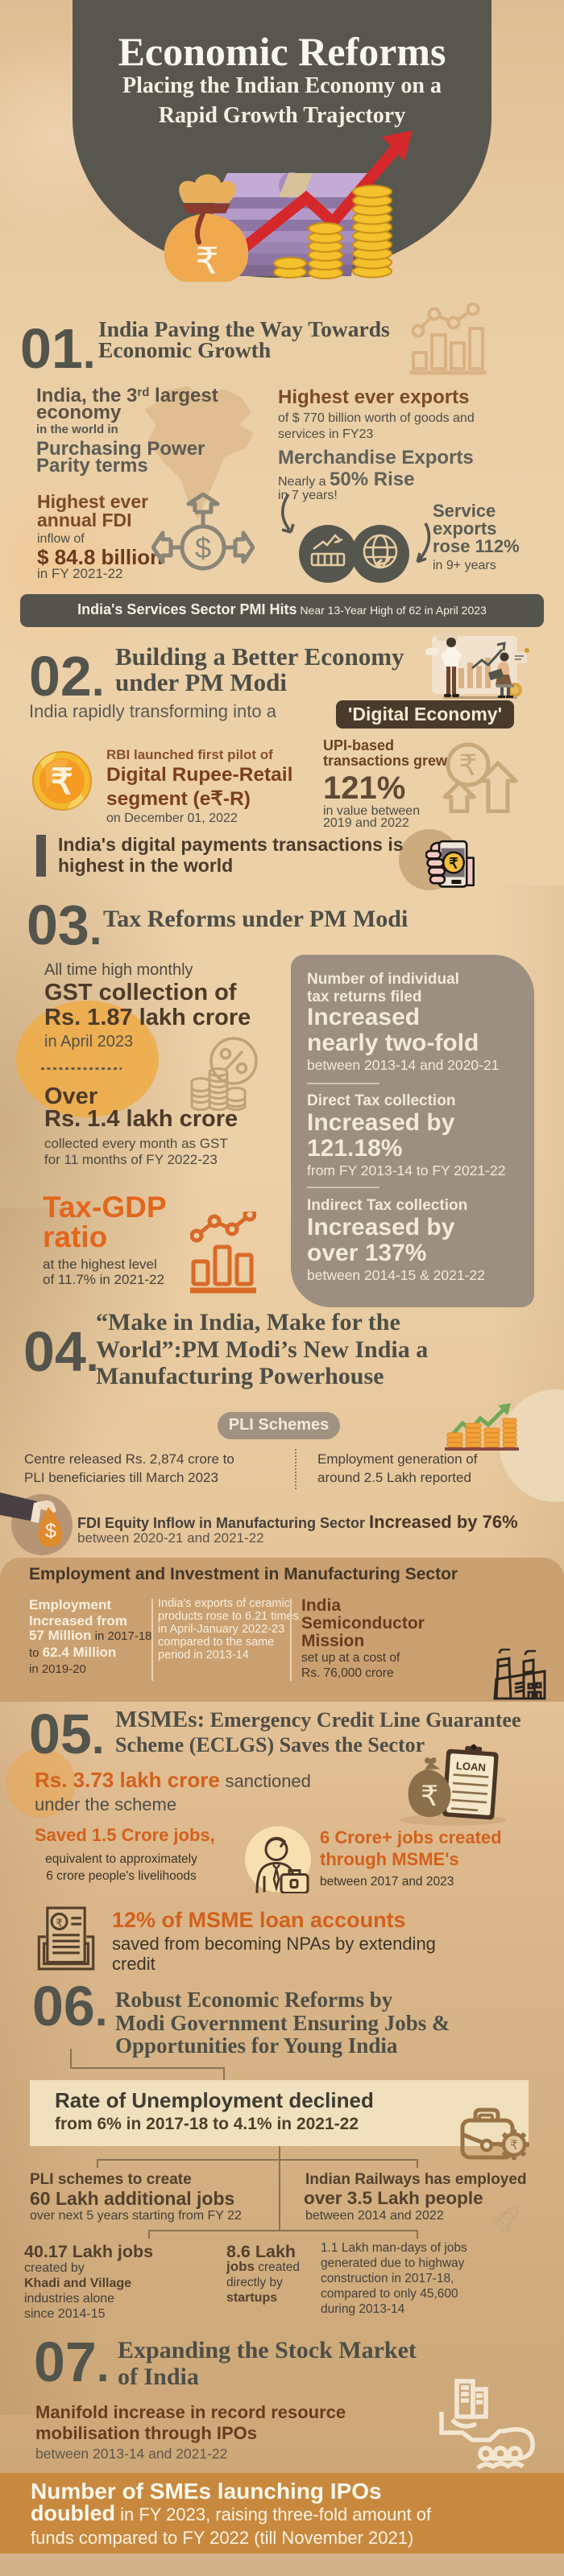 This screenshot has width=564, height=2576. Describe the element at coordinates (470, 1767) in the screenshot. I see `svg-text: LOAN` at that location.